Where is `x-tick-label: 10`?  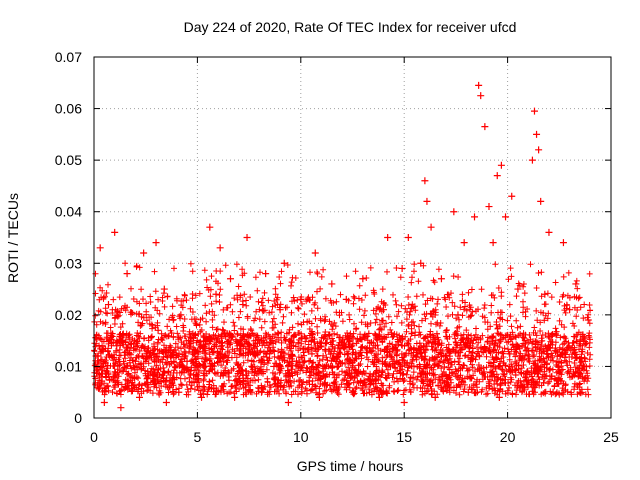
x-tick-label: 10 is located at coordinates (301, 437).